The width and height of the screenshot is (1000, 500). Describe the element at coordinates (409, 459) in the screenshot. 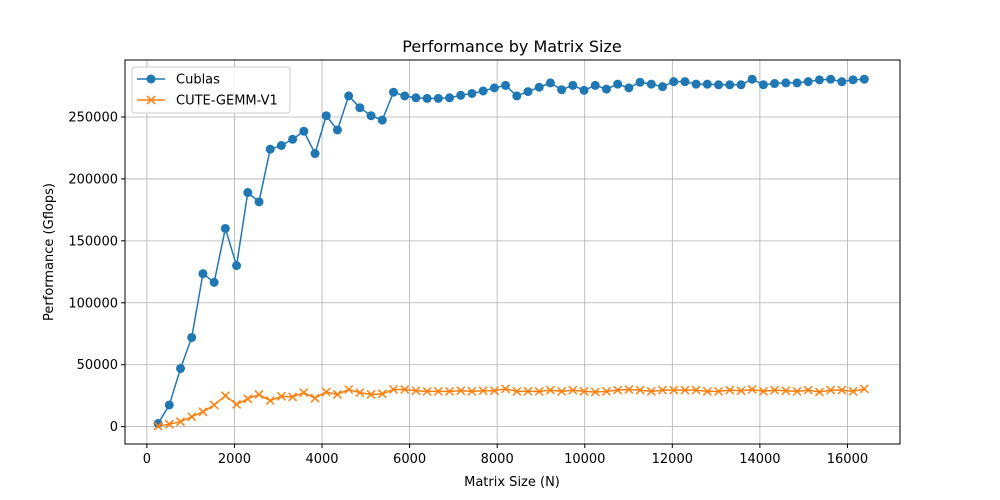

I see `x-tick-label: 6000` at that location.